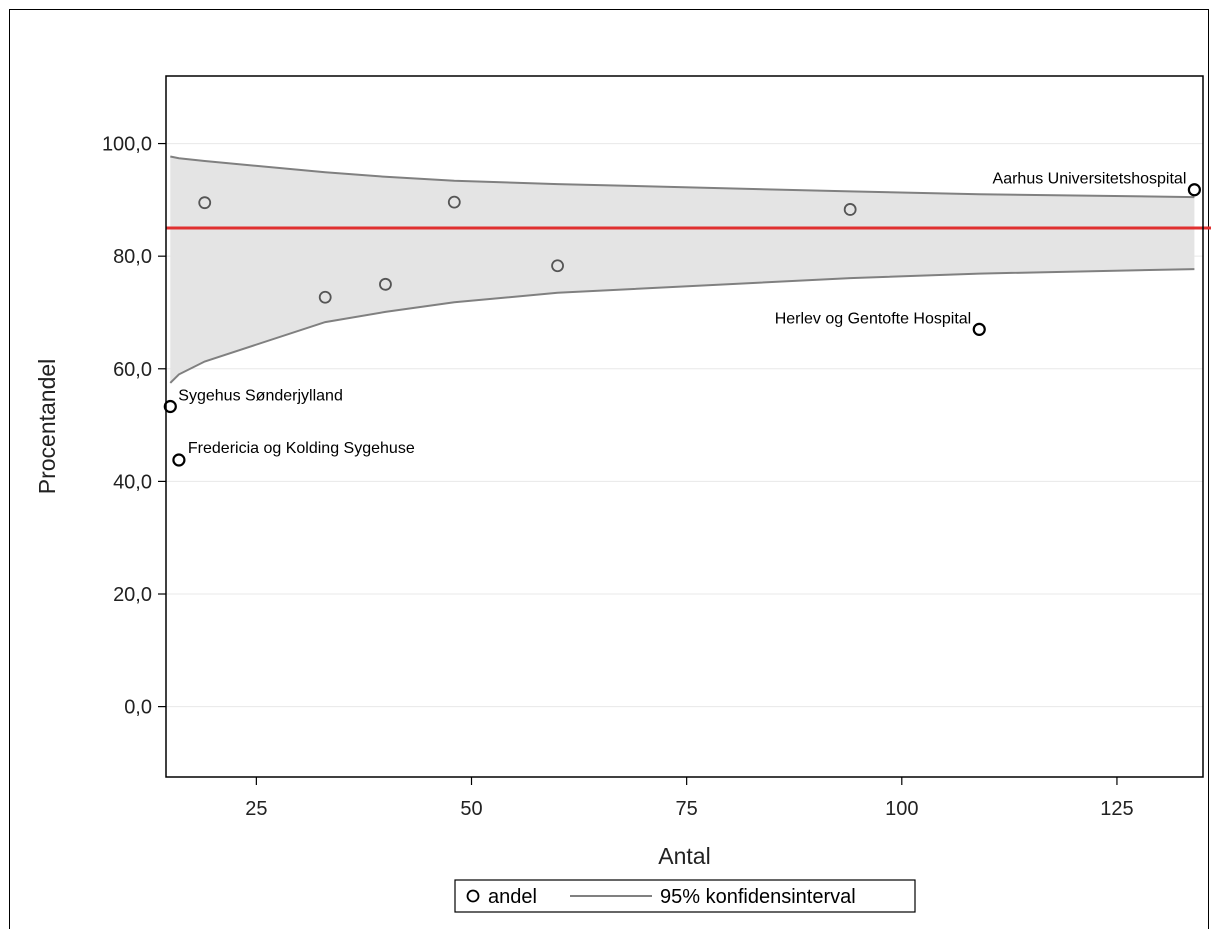 The width and height of the screenshot is (1214, 929). What do you see at coordinates (256, 809) in the screenshot?
I see `x-tick-label-0: 25` at bounding box center [256, 809].